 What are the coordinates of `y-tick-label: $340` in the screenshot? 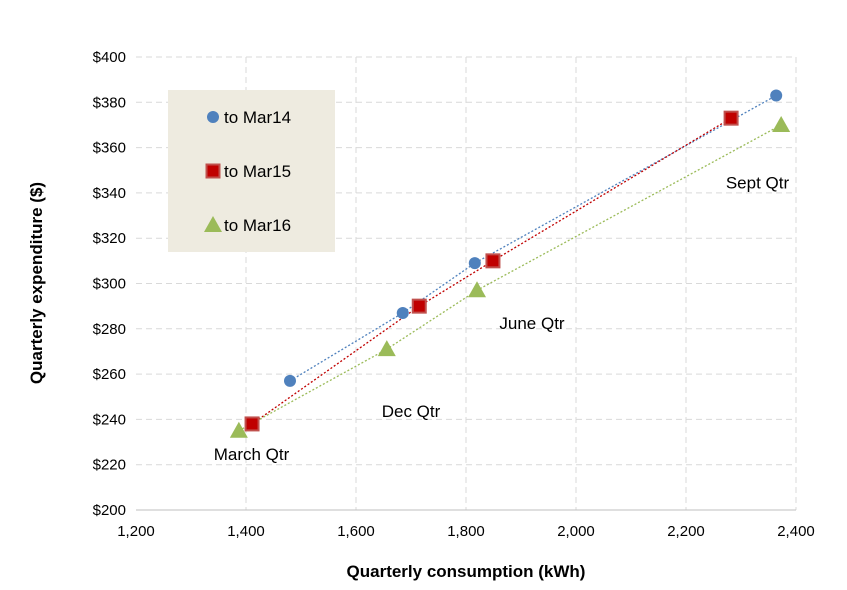 It's located at (109, 193).